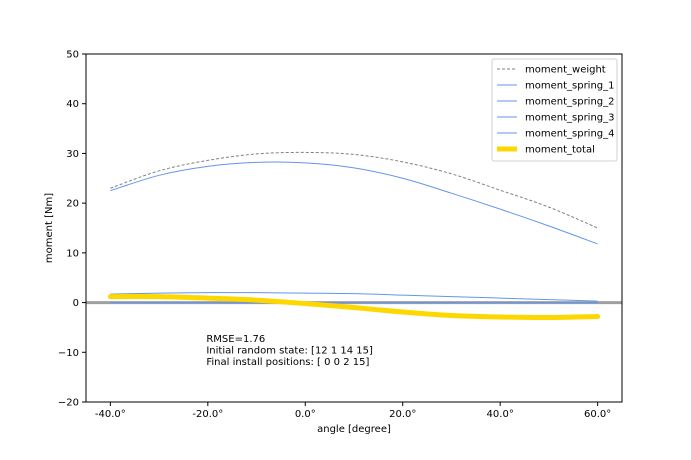 The image size is (691, 460). Describe the element at coordinates (287, 362) in the screenshot. I see `annotation-text: Final install positions: [ 0 0 2 15]` at that location.